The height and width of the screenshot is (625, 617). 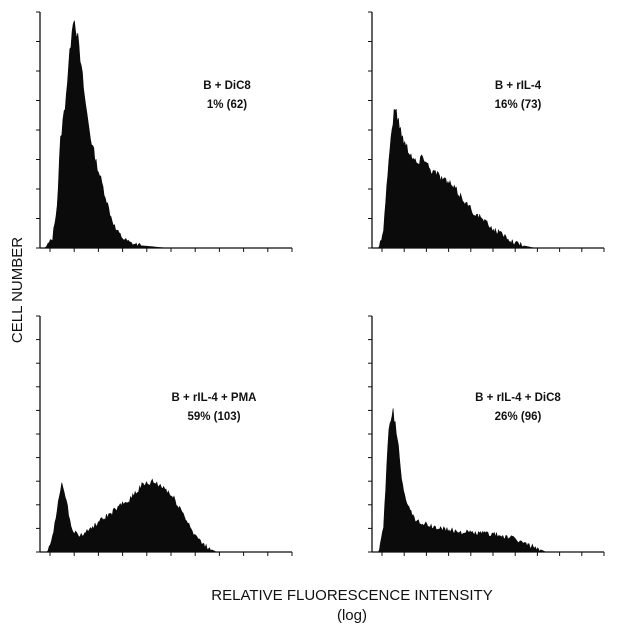 I want to click on panel-label-line1: B + DiC8, so click(x=227, y=86).